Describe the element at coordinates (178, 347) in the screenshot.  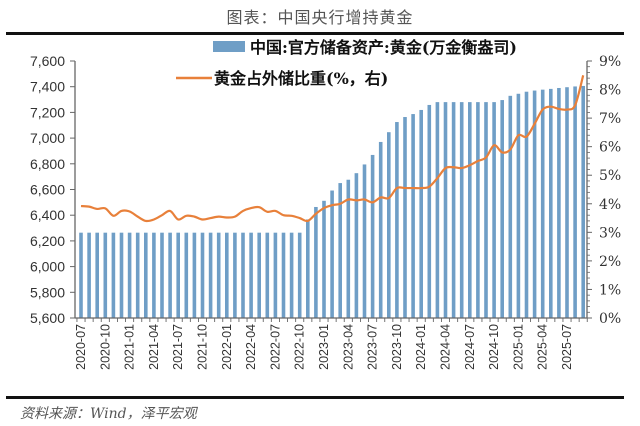
I see `x-tick-label: 2021-07` at that location.